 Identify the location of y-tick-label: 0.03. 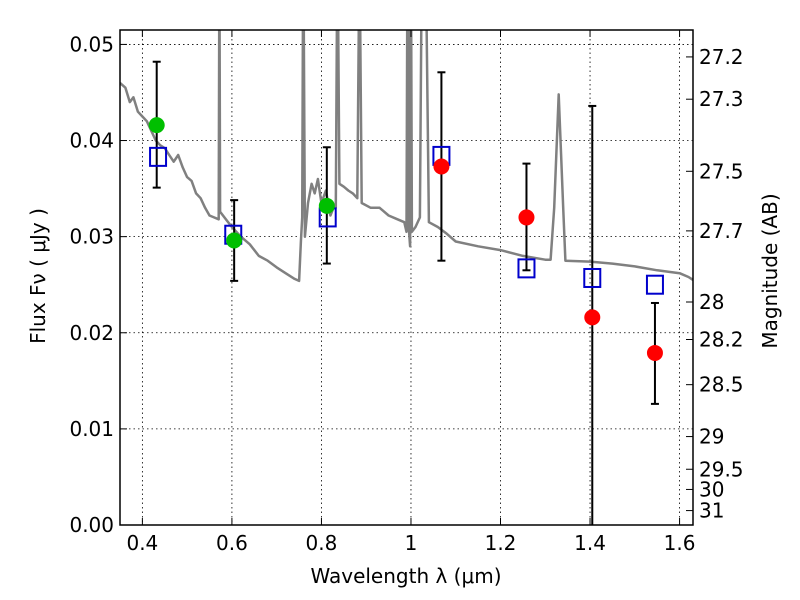
(91, 237).